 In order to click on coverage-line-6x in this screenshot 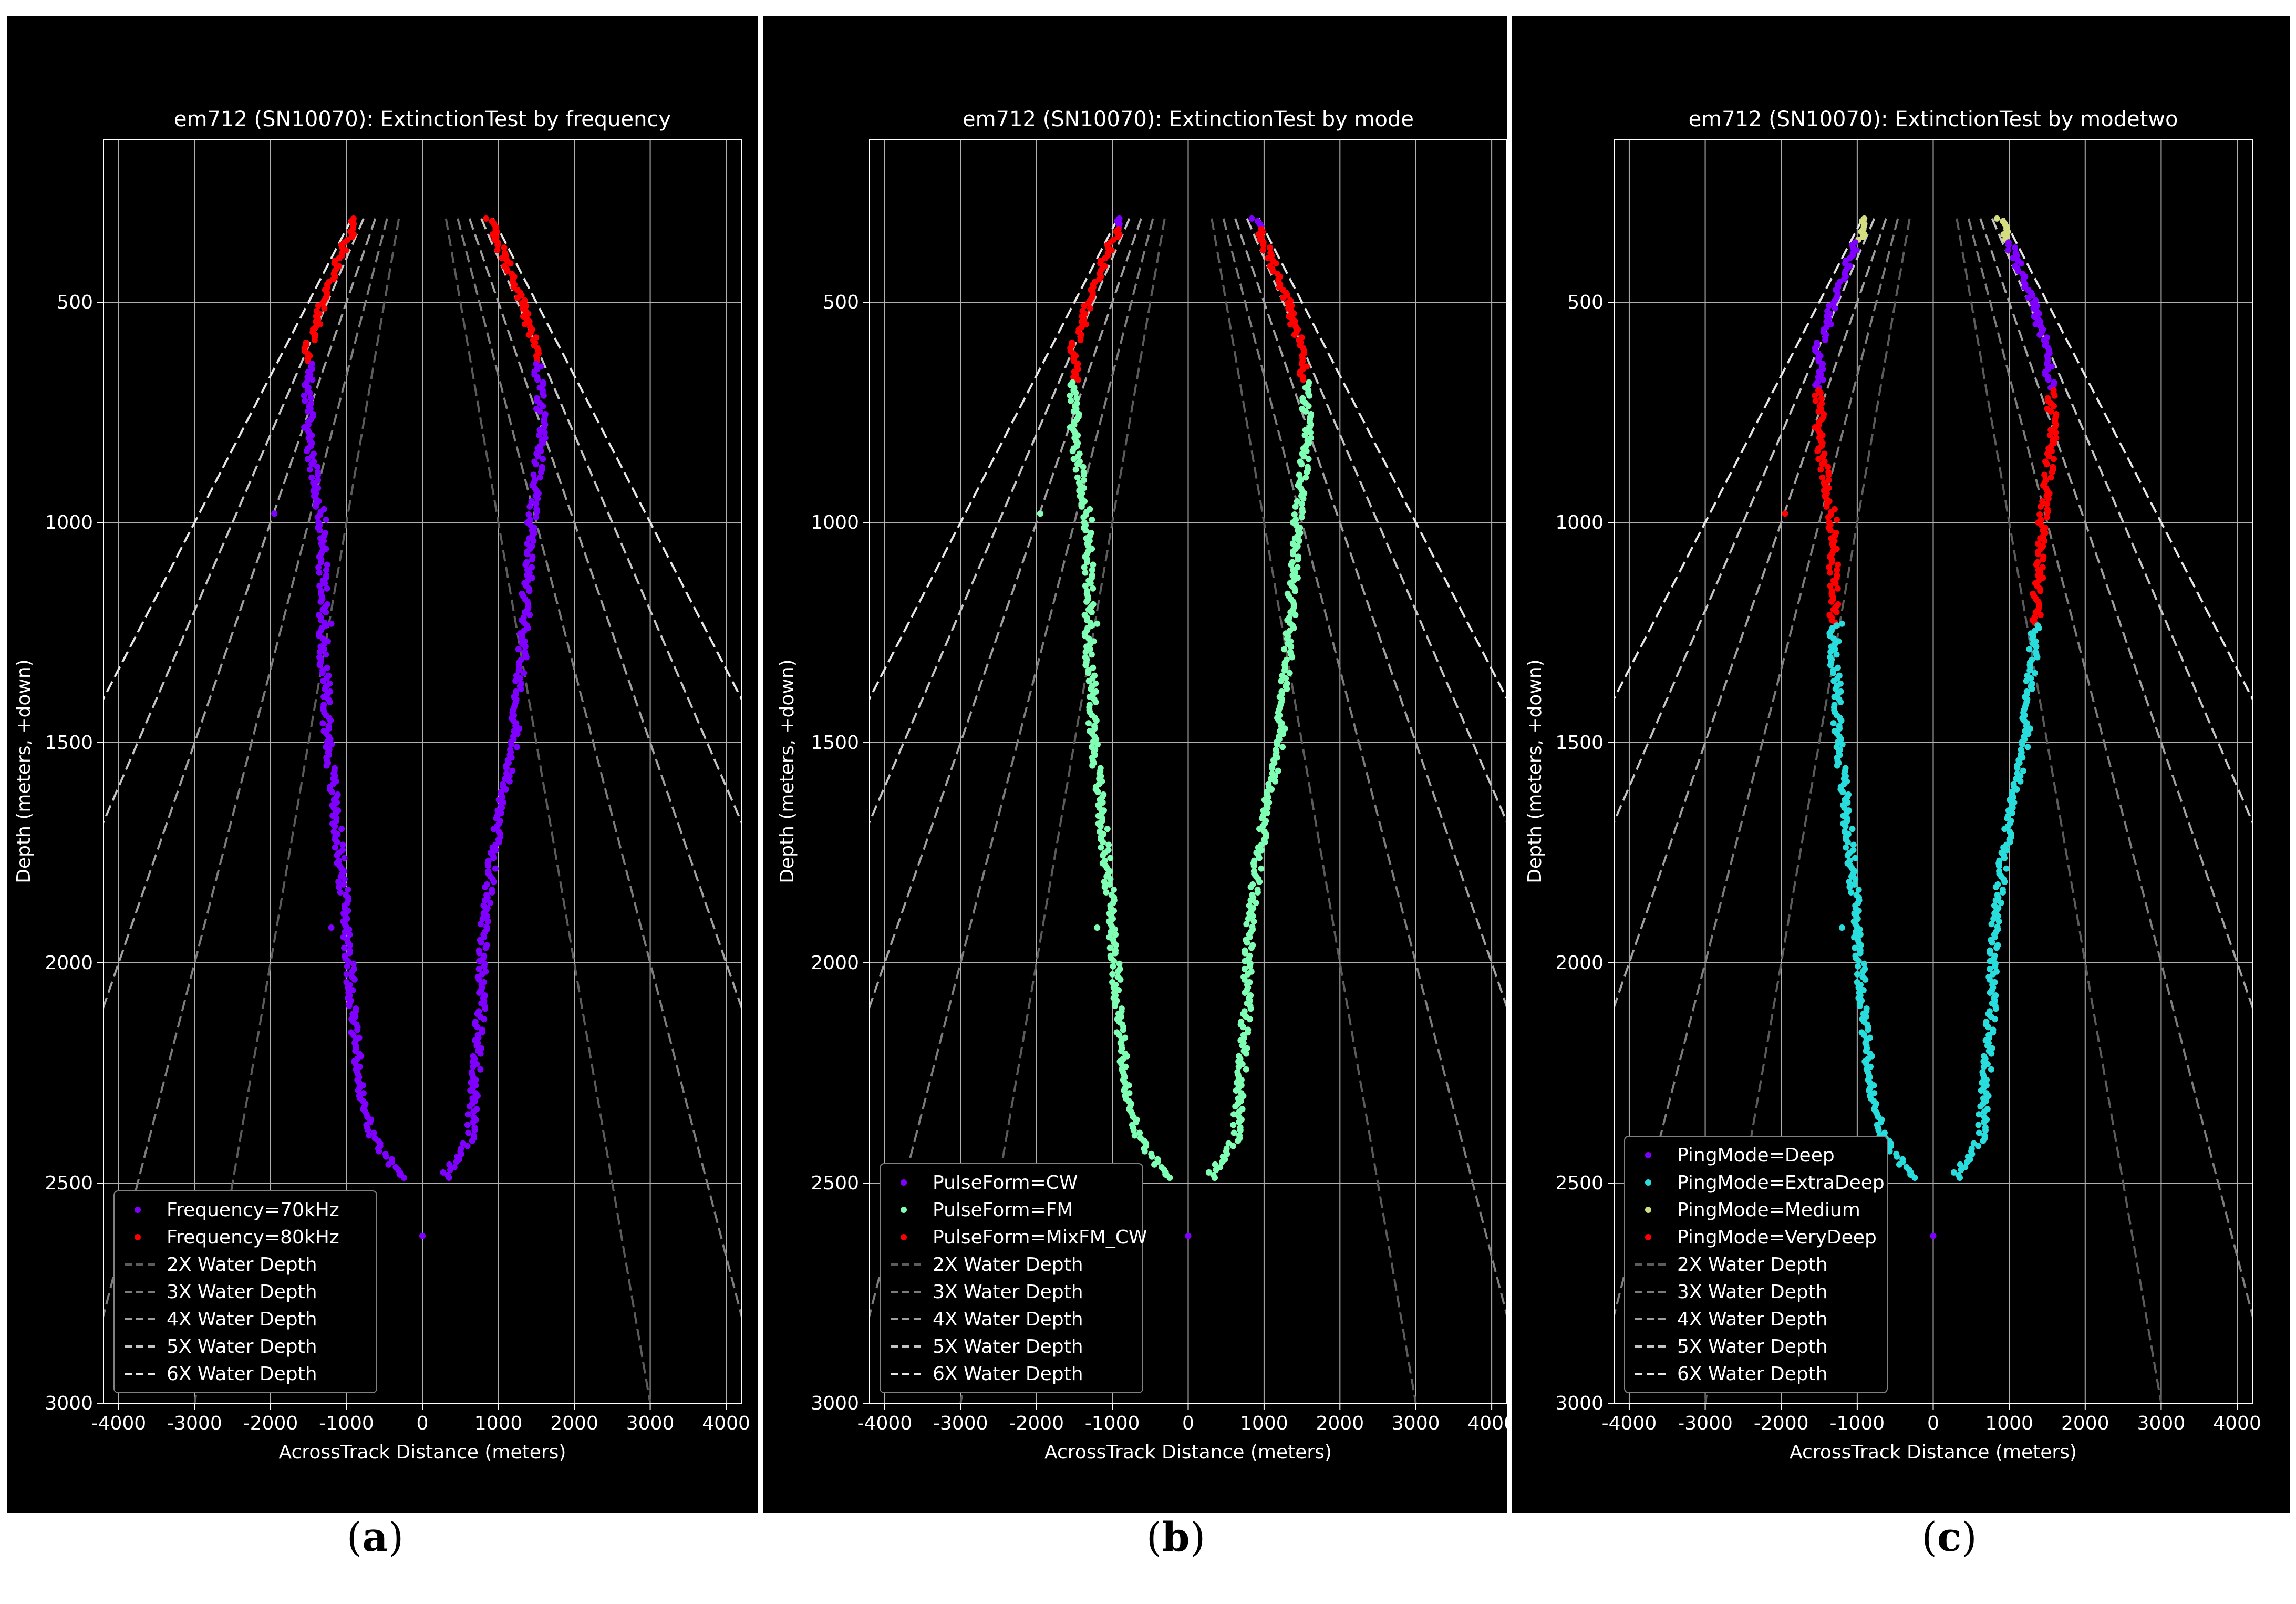, I will do `click(229, 459)`.